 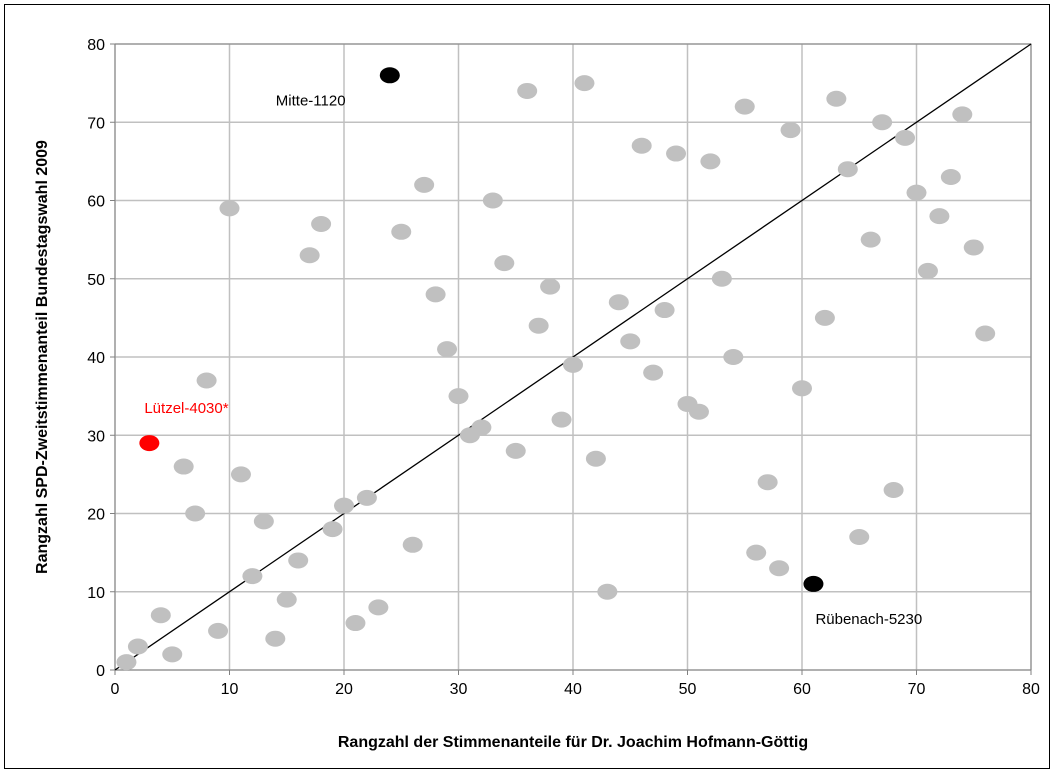 I want to click on x-tick-label: 50, so click(x=688, y=689).